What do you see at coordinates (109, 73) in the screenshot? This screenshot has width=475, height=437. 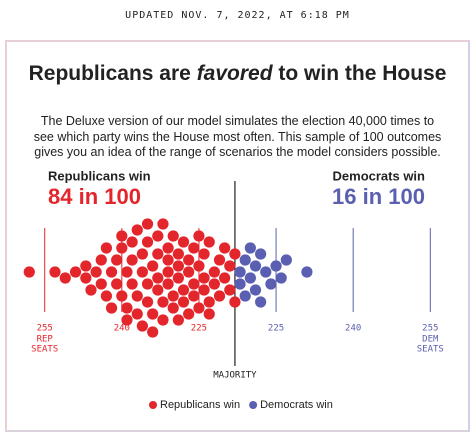 I see `title-part: Republicans are` at bounding box center [109, 73].